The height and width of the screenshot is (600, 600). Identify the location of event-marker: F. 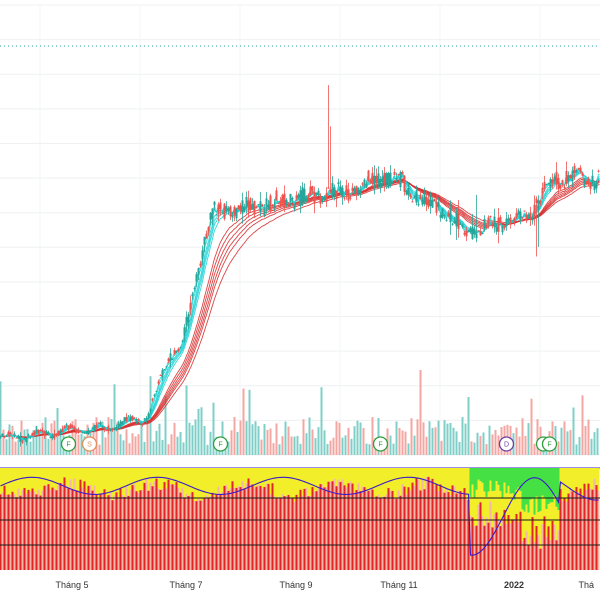
(380, 444).